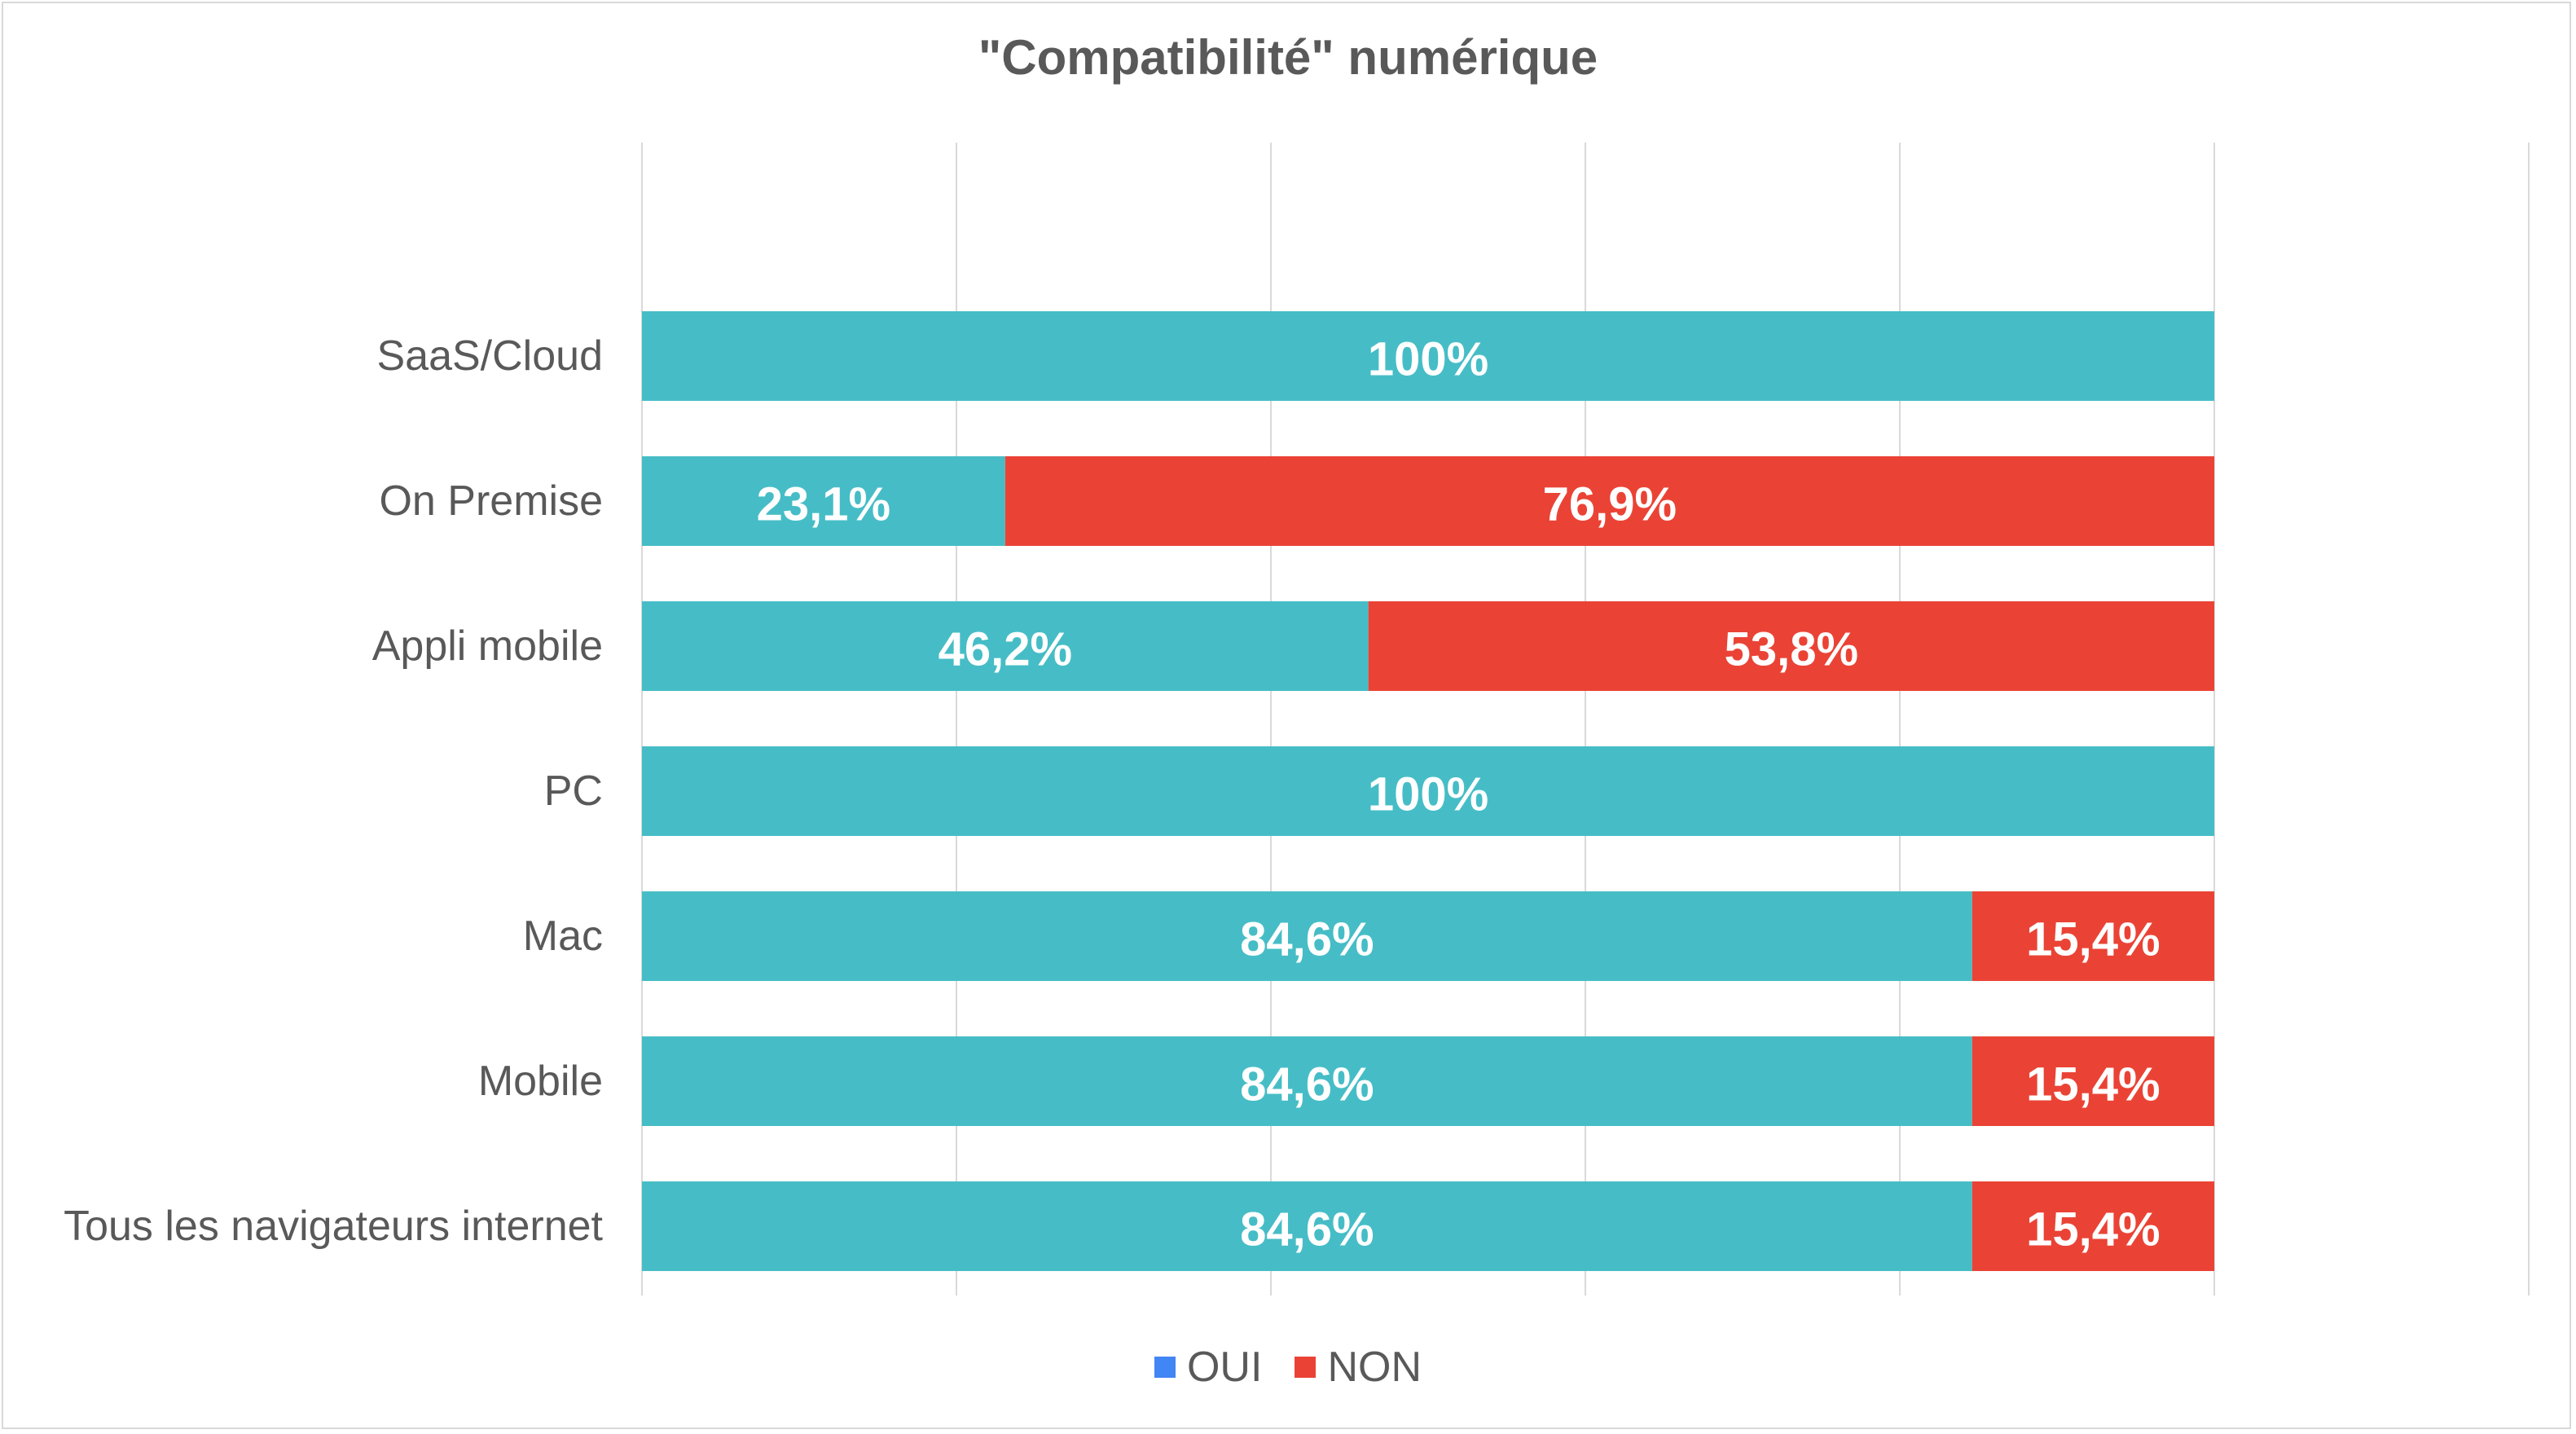 Image resolution: width=2576 pixels, height=1434 pixels. What do you see at coordinates (333, 1227) in the screenshot?
I see `category-label-tous-les-navigateurs-internet: Tous les navigateurs internet` at bounding box center [333, 1227].